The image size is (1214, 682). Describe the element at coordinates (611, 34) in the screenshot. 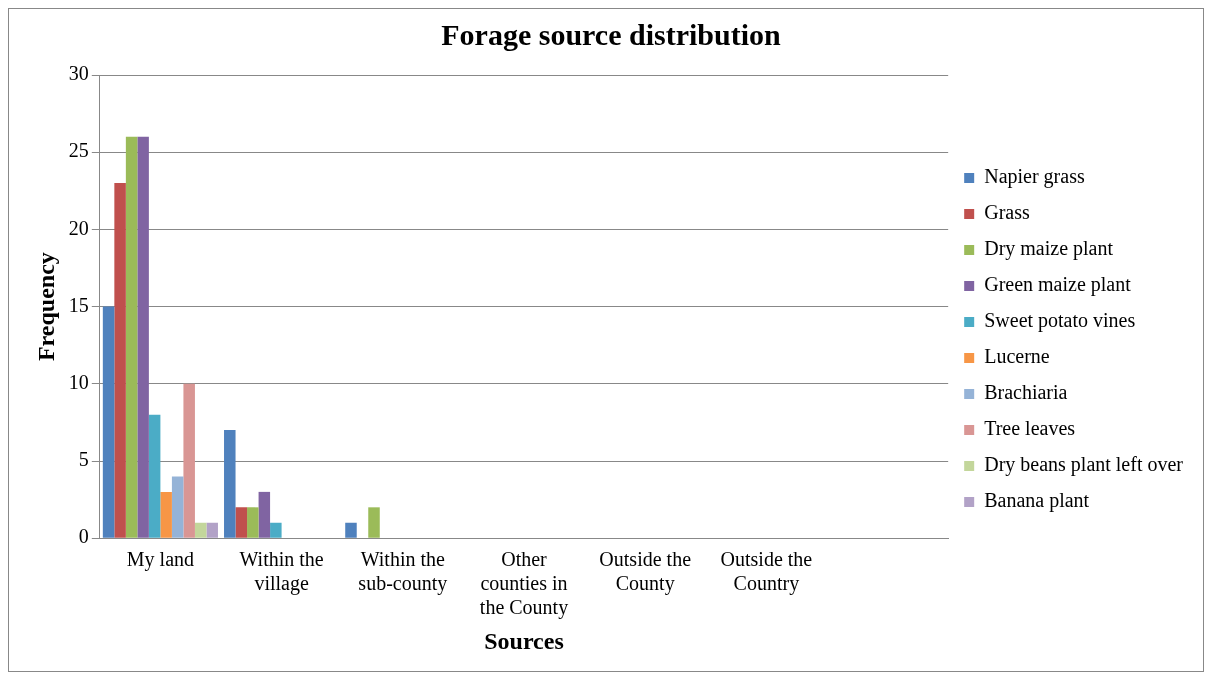

I see `chart-title: Forage source distribution` at that location.